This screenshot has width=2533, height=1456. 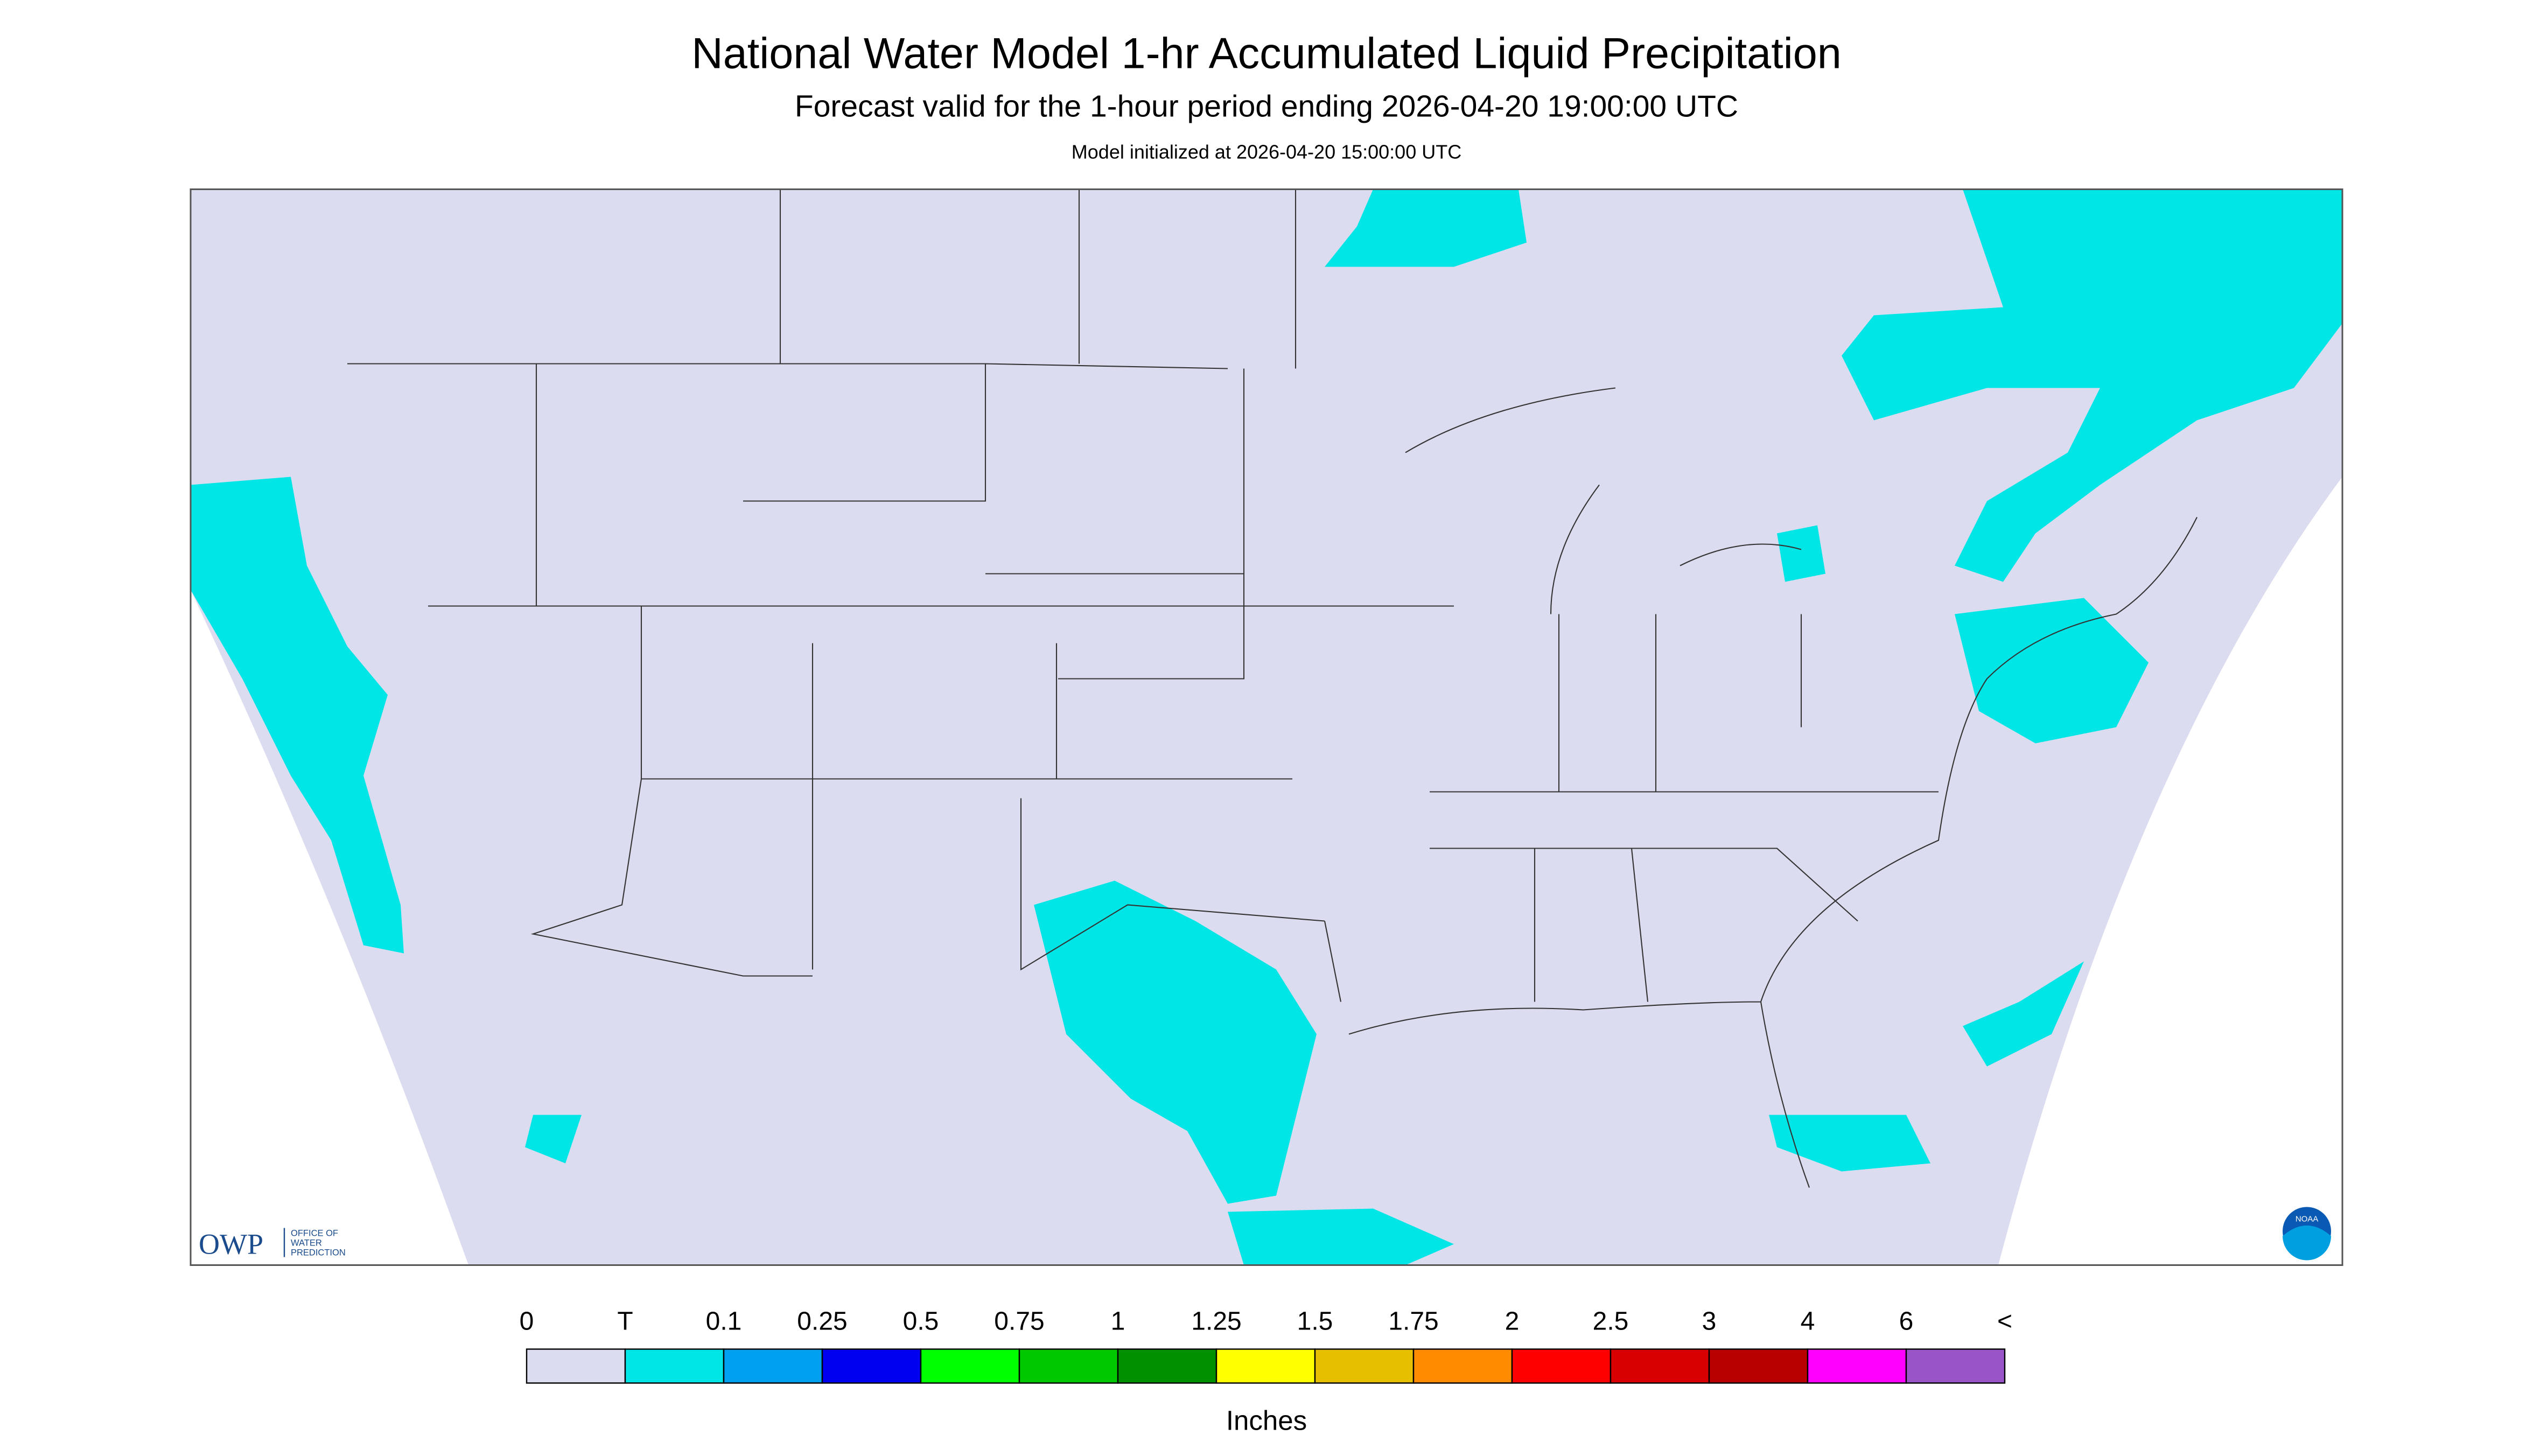 I want to click on legend-label: 1, so click(x=1118, y=1321).